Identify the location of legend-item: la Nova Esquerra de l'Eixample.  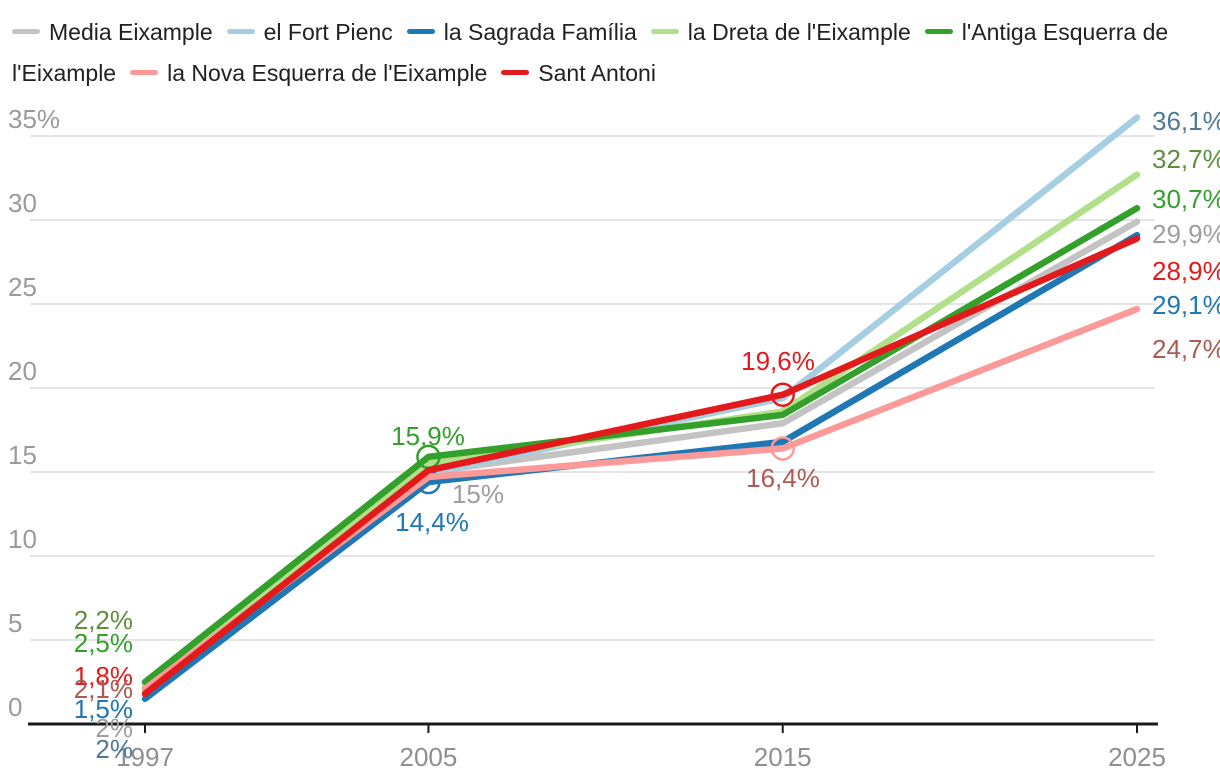
(308, 73).